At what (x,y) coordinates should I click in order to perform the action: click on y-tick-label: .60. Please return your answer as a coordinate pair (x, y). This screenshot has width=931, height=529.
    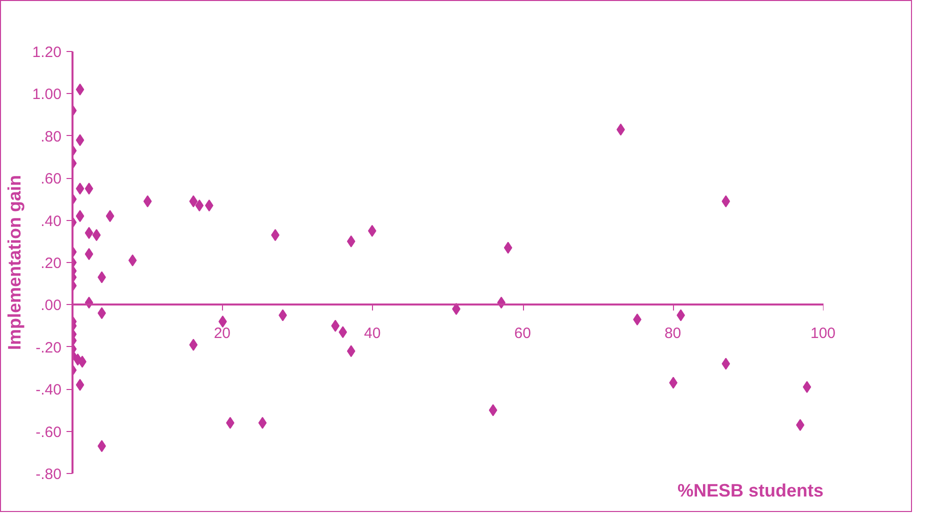
    Looking at the image, I should click on (51, 179).